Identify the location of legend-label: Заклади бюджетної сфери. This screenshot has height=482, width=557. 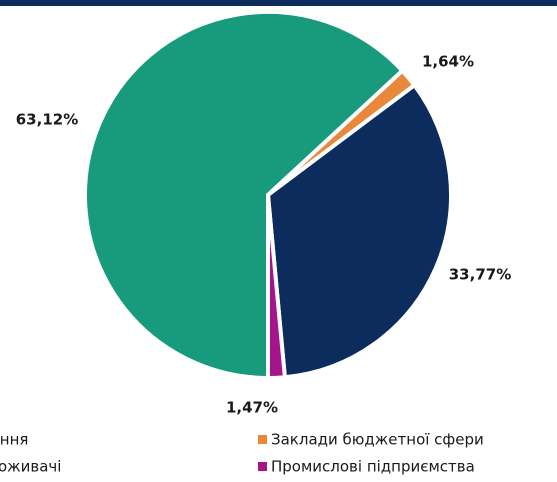
(377, 440).